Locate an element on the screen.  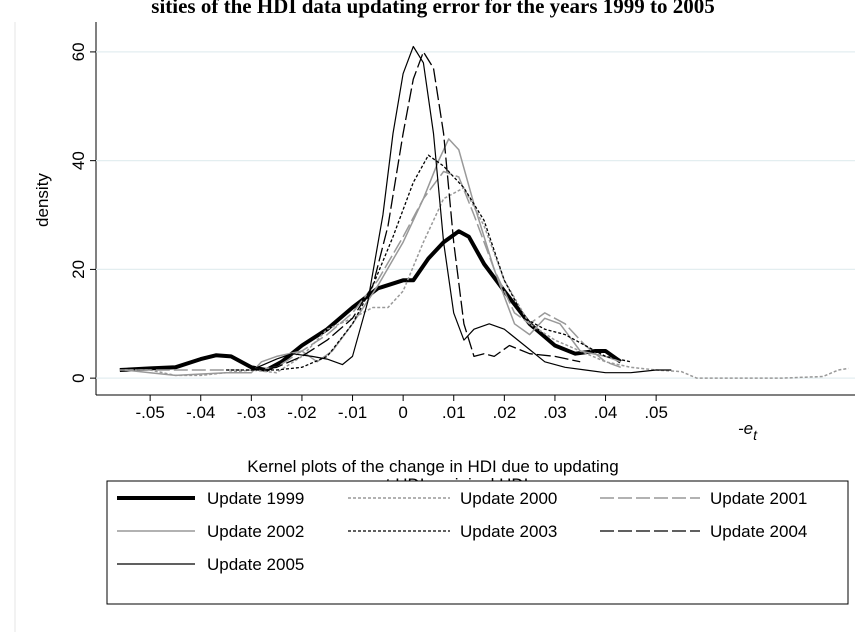
legend-label: Update 2003 is located at coordinates (508, 531).